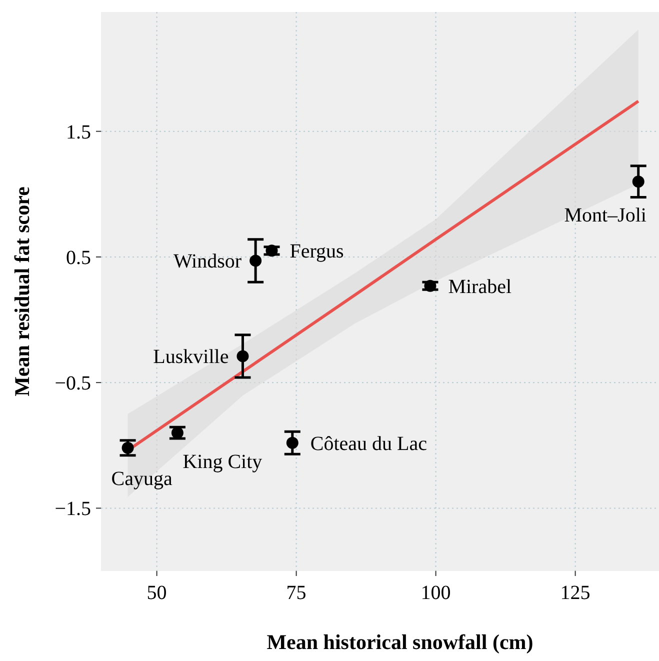 The width and height of the screenshot is (659, 661). What do you see at coordinates (605, 215) in the screenshot?
I see `annotation: Mont–Joli` at bounding box center [605, 215].